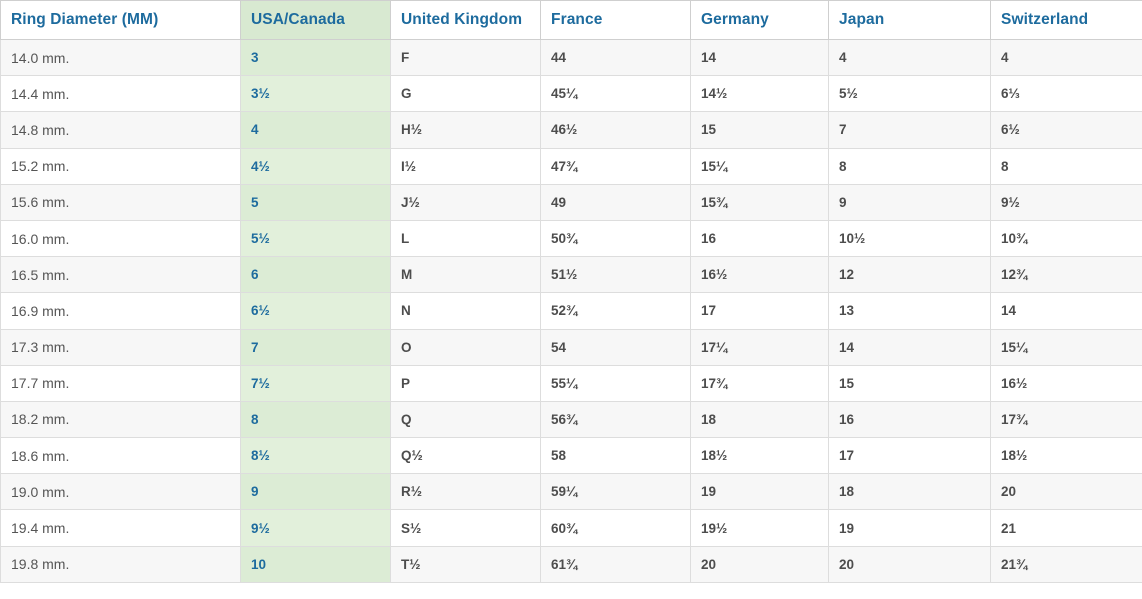 The image size is (1142, 599). I want to click on cell-united-kingdom: P, so click(465, 383).